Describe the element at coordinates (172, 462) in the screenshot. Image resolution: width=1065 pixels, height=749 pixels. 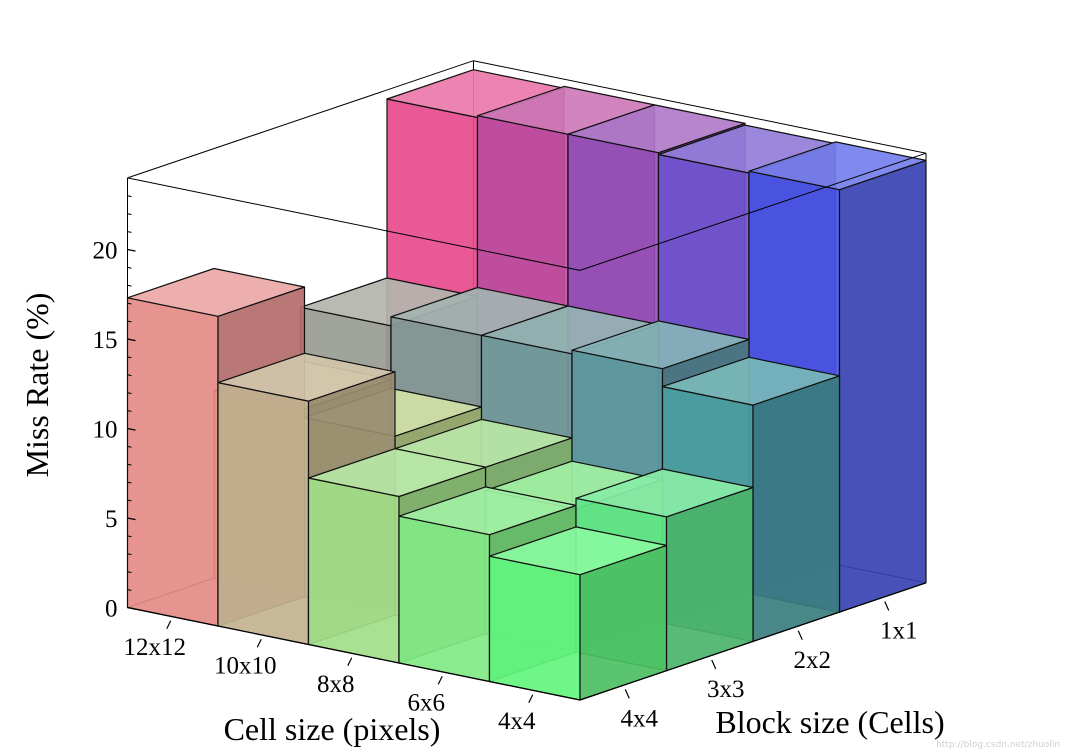
I see `bar-12x12-4x4-side` at that location.